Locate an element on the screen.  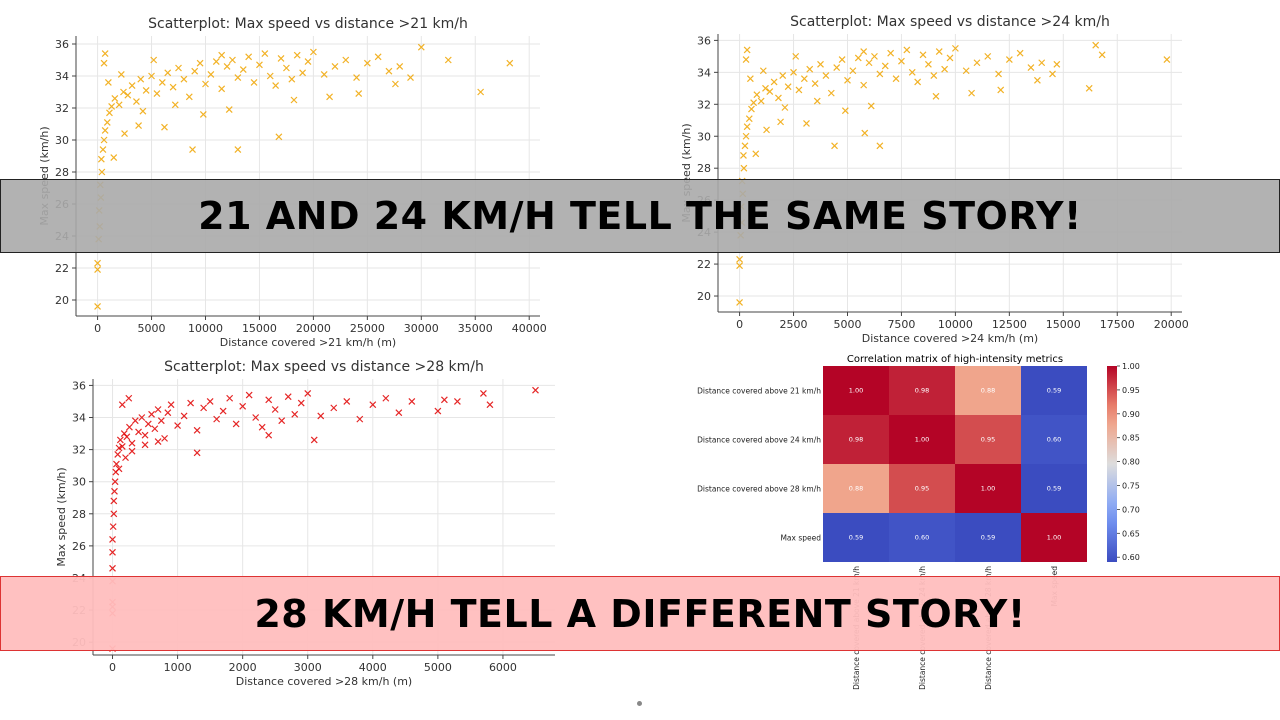
heatmap-cell-value: 0.95 is located at coordinates (922, 489).